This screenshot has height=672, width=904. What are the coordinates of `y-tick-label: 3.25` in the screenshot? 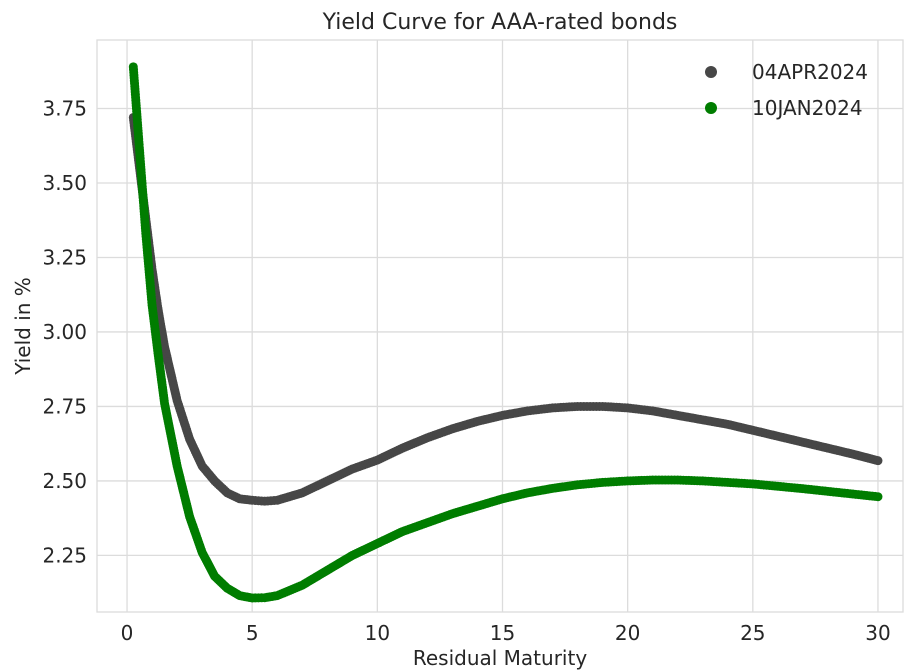 It's located at (64, 257).